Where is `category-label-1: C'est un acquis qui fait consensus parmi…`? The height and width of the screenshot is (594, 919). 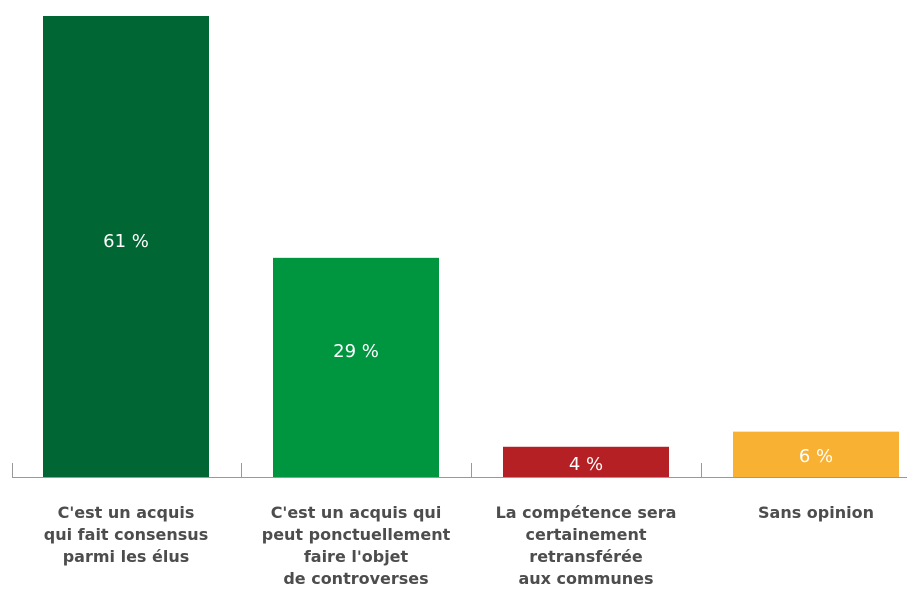 category-label-1: C'est un acquis qui fait consensus parmi… is located at coordinates (126, 534).